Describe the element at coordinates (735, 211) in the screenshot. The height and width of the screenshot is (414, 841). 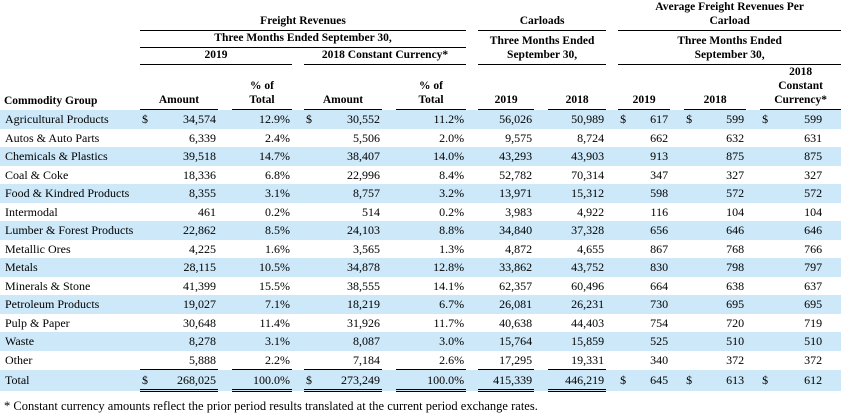
I see `cell-avg2018: 104` at that location.